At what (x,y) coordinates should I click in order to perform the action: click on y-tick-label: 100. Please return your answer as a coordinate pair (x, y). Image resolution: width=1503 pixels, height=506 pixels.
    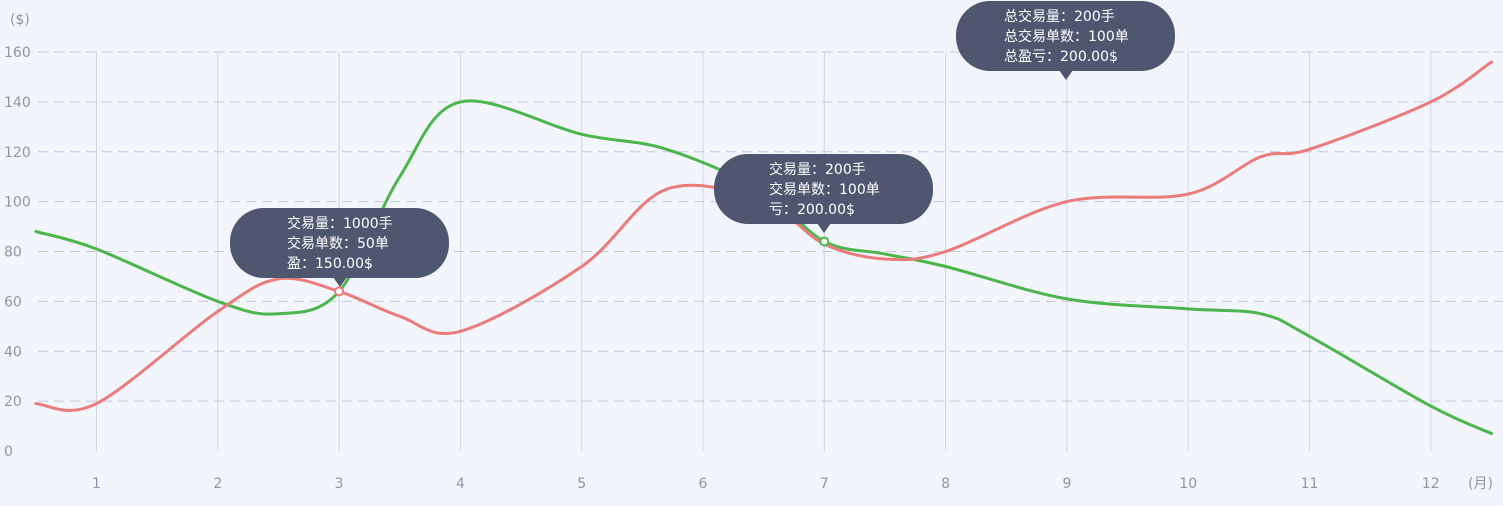
    Looking at the image, I should click on (17, 203).